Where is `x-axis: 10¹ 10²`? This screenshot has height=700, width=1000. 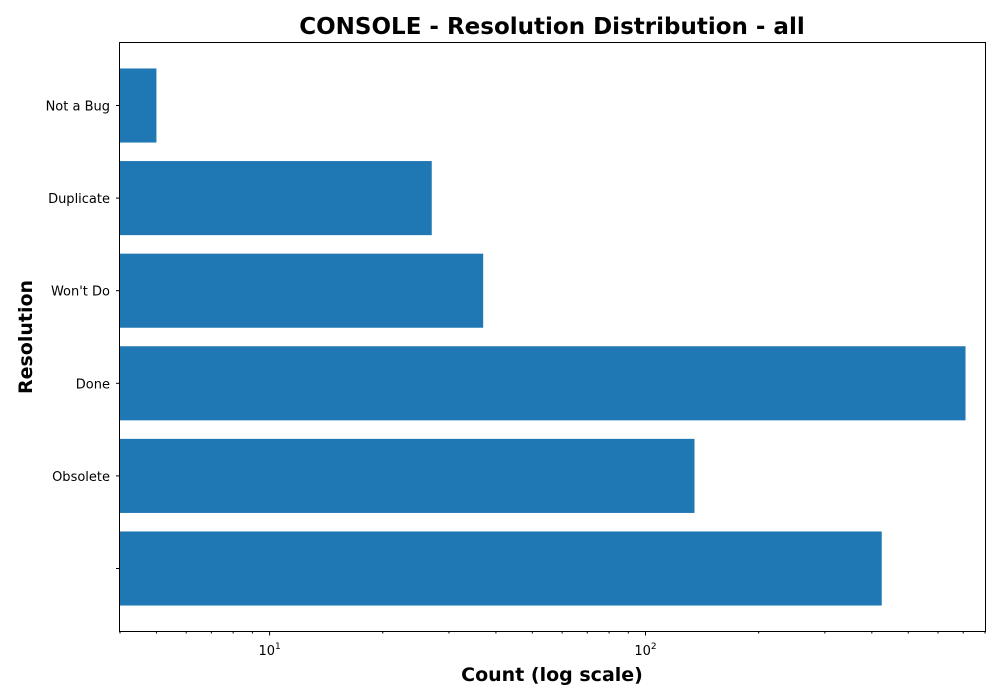
x-axis: 10¹ 10² is located at coordinates (552, 645).